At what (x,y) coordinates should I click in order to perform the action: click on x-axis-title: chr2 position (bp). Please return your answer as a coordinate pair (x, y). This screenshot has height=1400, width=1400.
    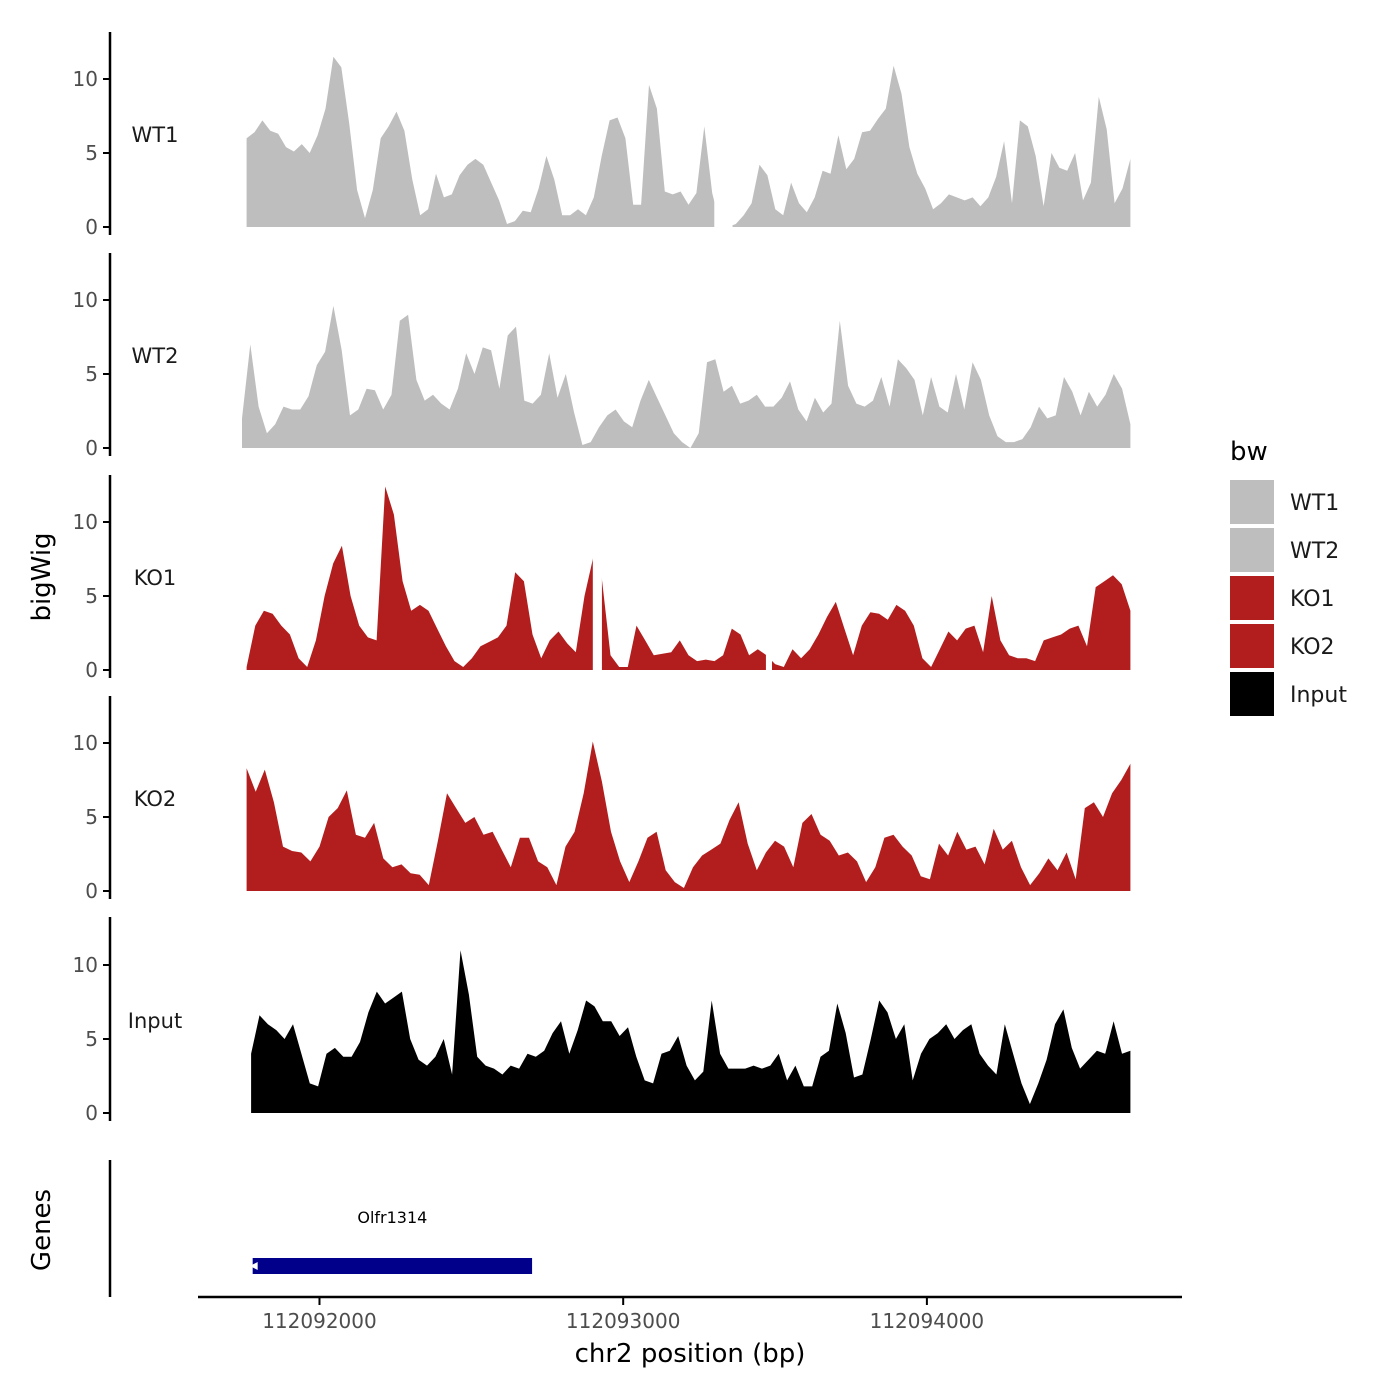
    Looking at the image, I should click on (690, 1354).